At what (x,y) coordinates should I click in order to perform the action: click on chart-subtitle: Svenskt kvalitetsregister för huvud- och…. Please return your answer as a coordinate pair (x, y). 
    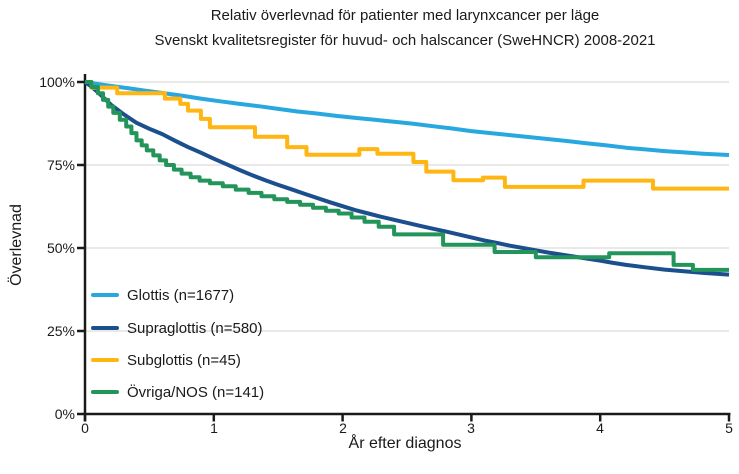
    Looking at the image, I should click on (405, 40).